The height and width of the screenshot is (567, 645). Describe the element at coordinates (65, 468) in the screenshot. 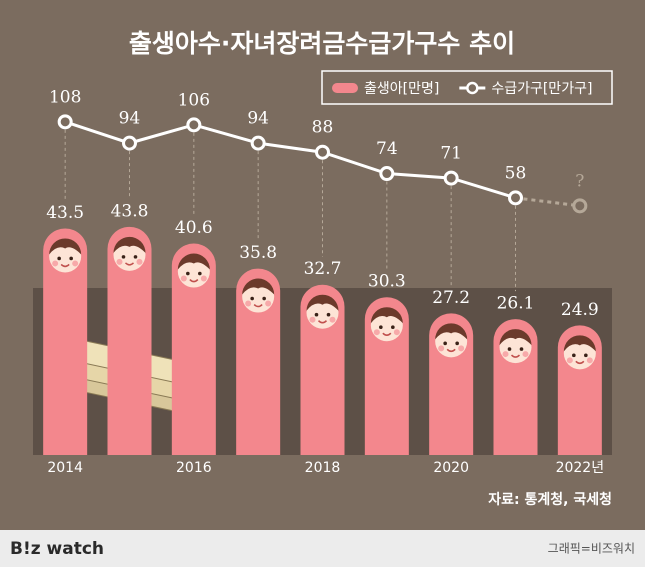

I see `x-tick-label: 2014` at that location.